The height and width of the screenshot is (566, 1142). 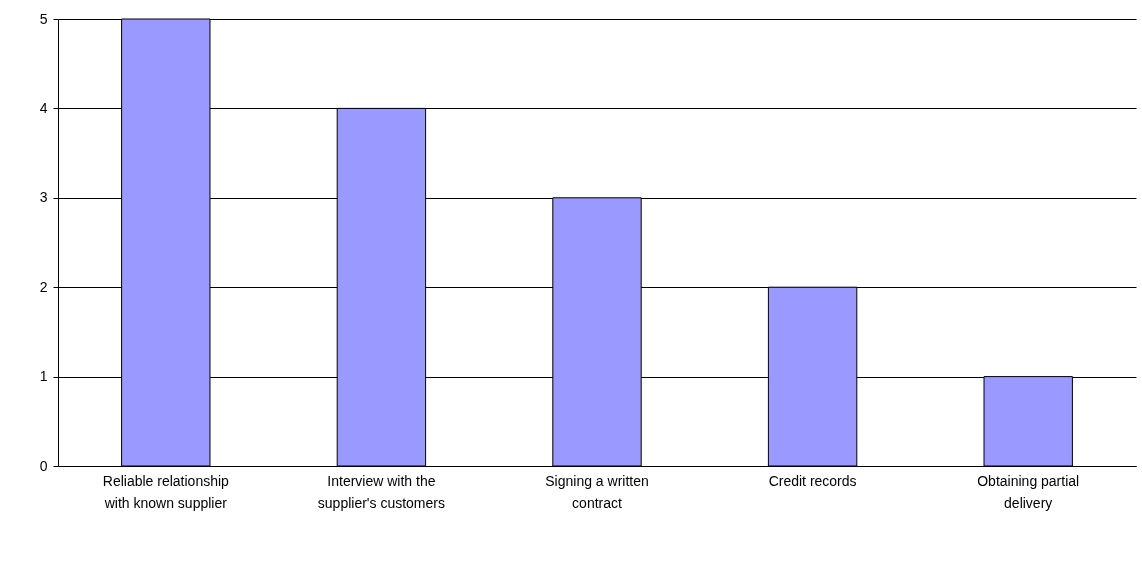 What do you see at coordinates (381, 491) in the screenshot?
I see `x-tick-label: Interview with the supplier's customers` at bounding box center [381, 491].